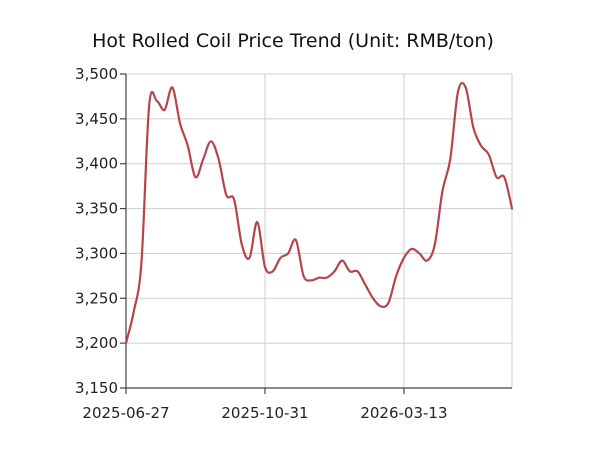 The image size is (600, 450). What do you see at coordinates (96, 298) in the screenshot?
I see `y-tick-label: 3,250` at bounding box center [96, 298].